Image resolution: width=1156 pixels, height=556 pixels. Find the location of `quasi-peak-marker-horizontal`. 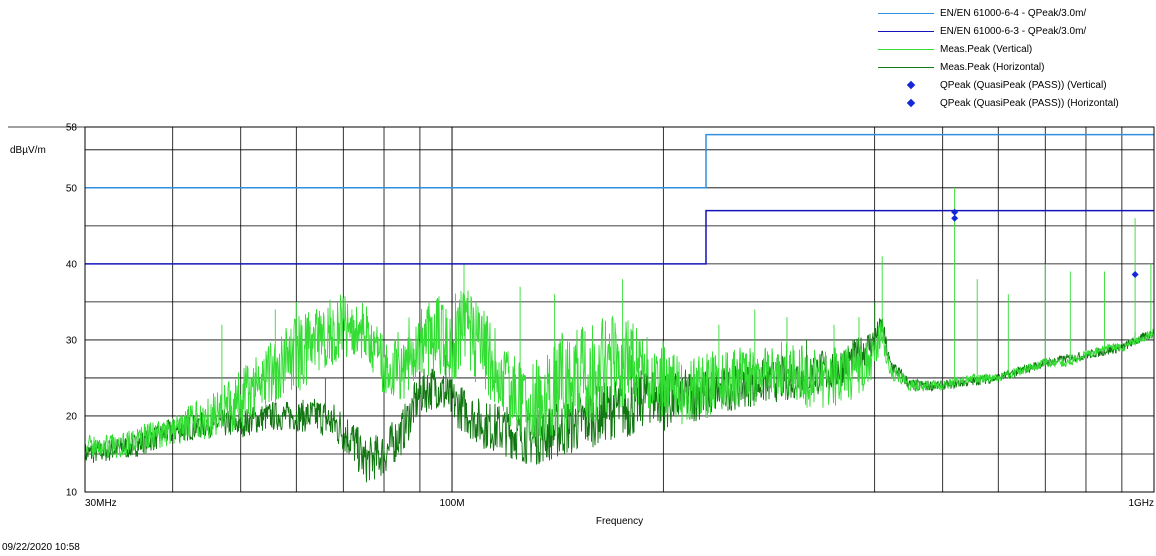

quasi-peak-marker-horizontal is located at coordinates (955, 218).